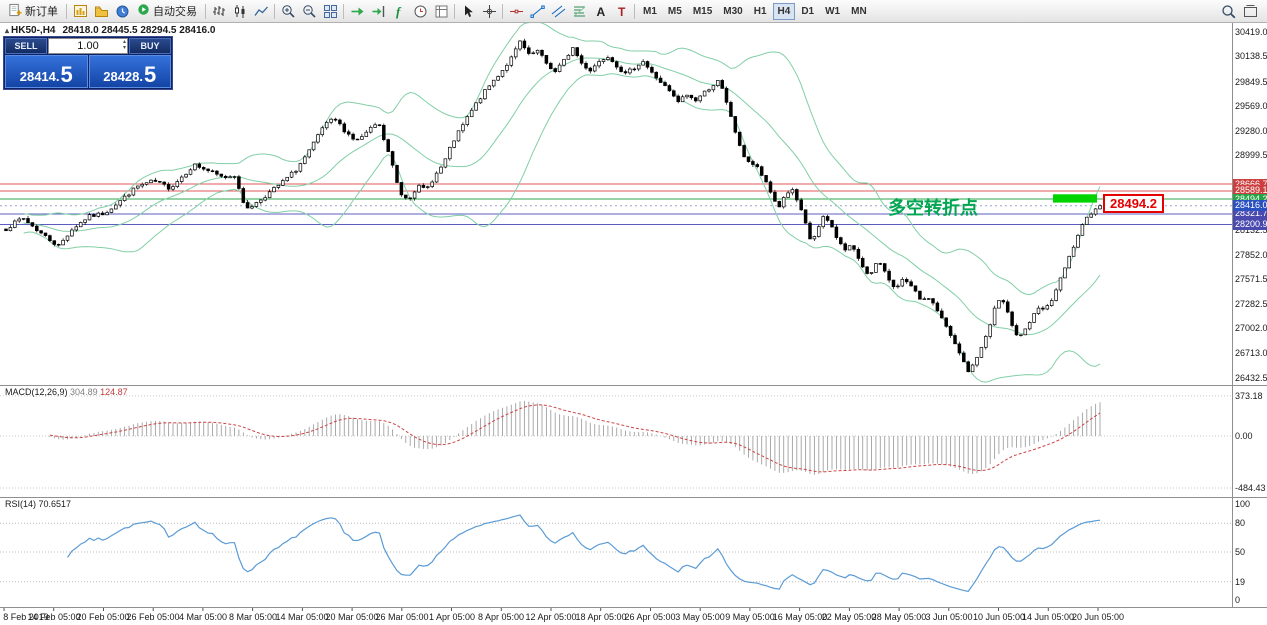  What do you see at coordinates (36, 392) in the screenshot?
I see `macd-name: MACD(12,26,9)` at bounding box center [36, 392].